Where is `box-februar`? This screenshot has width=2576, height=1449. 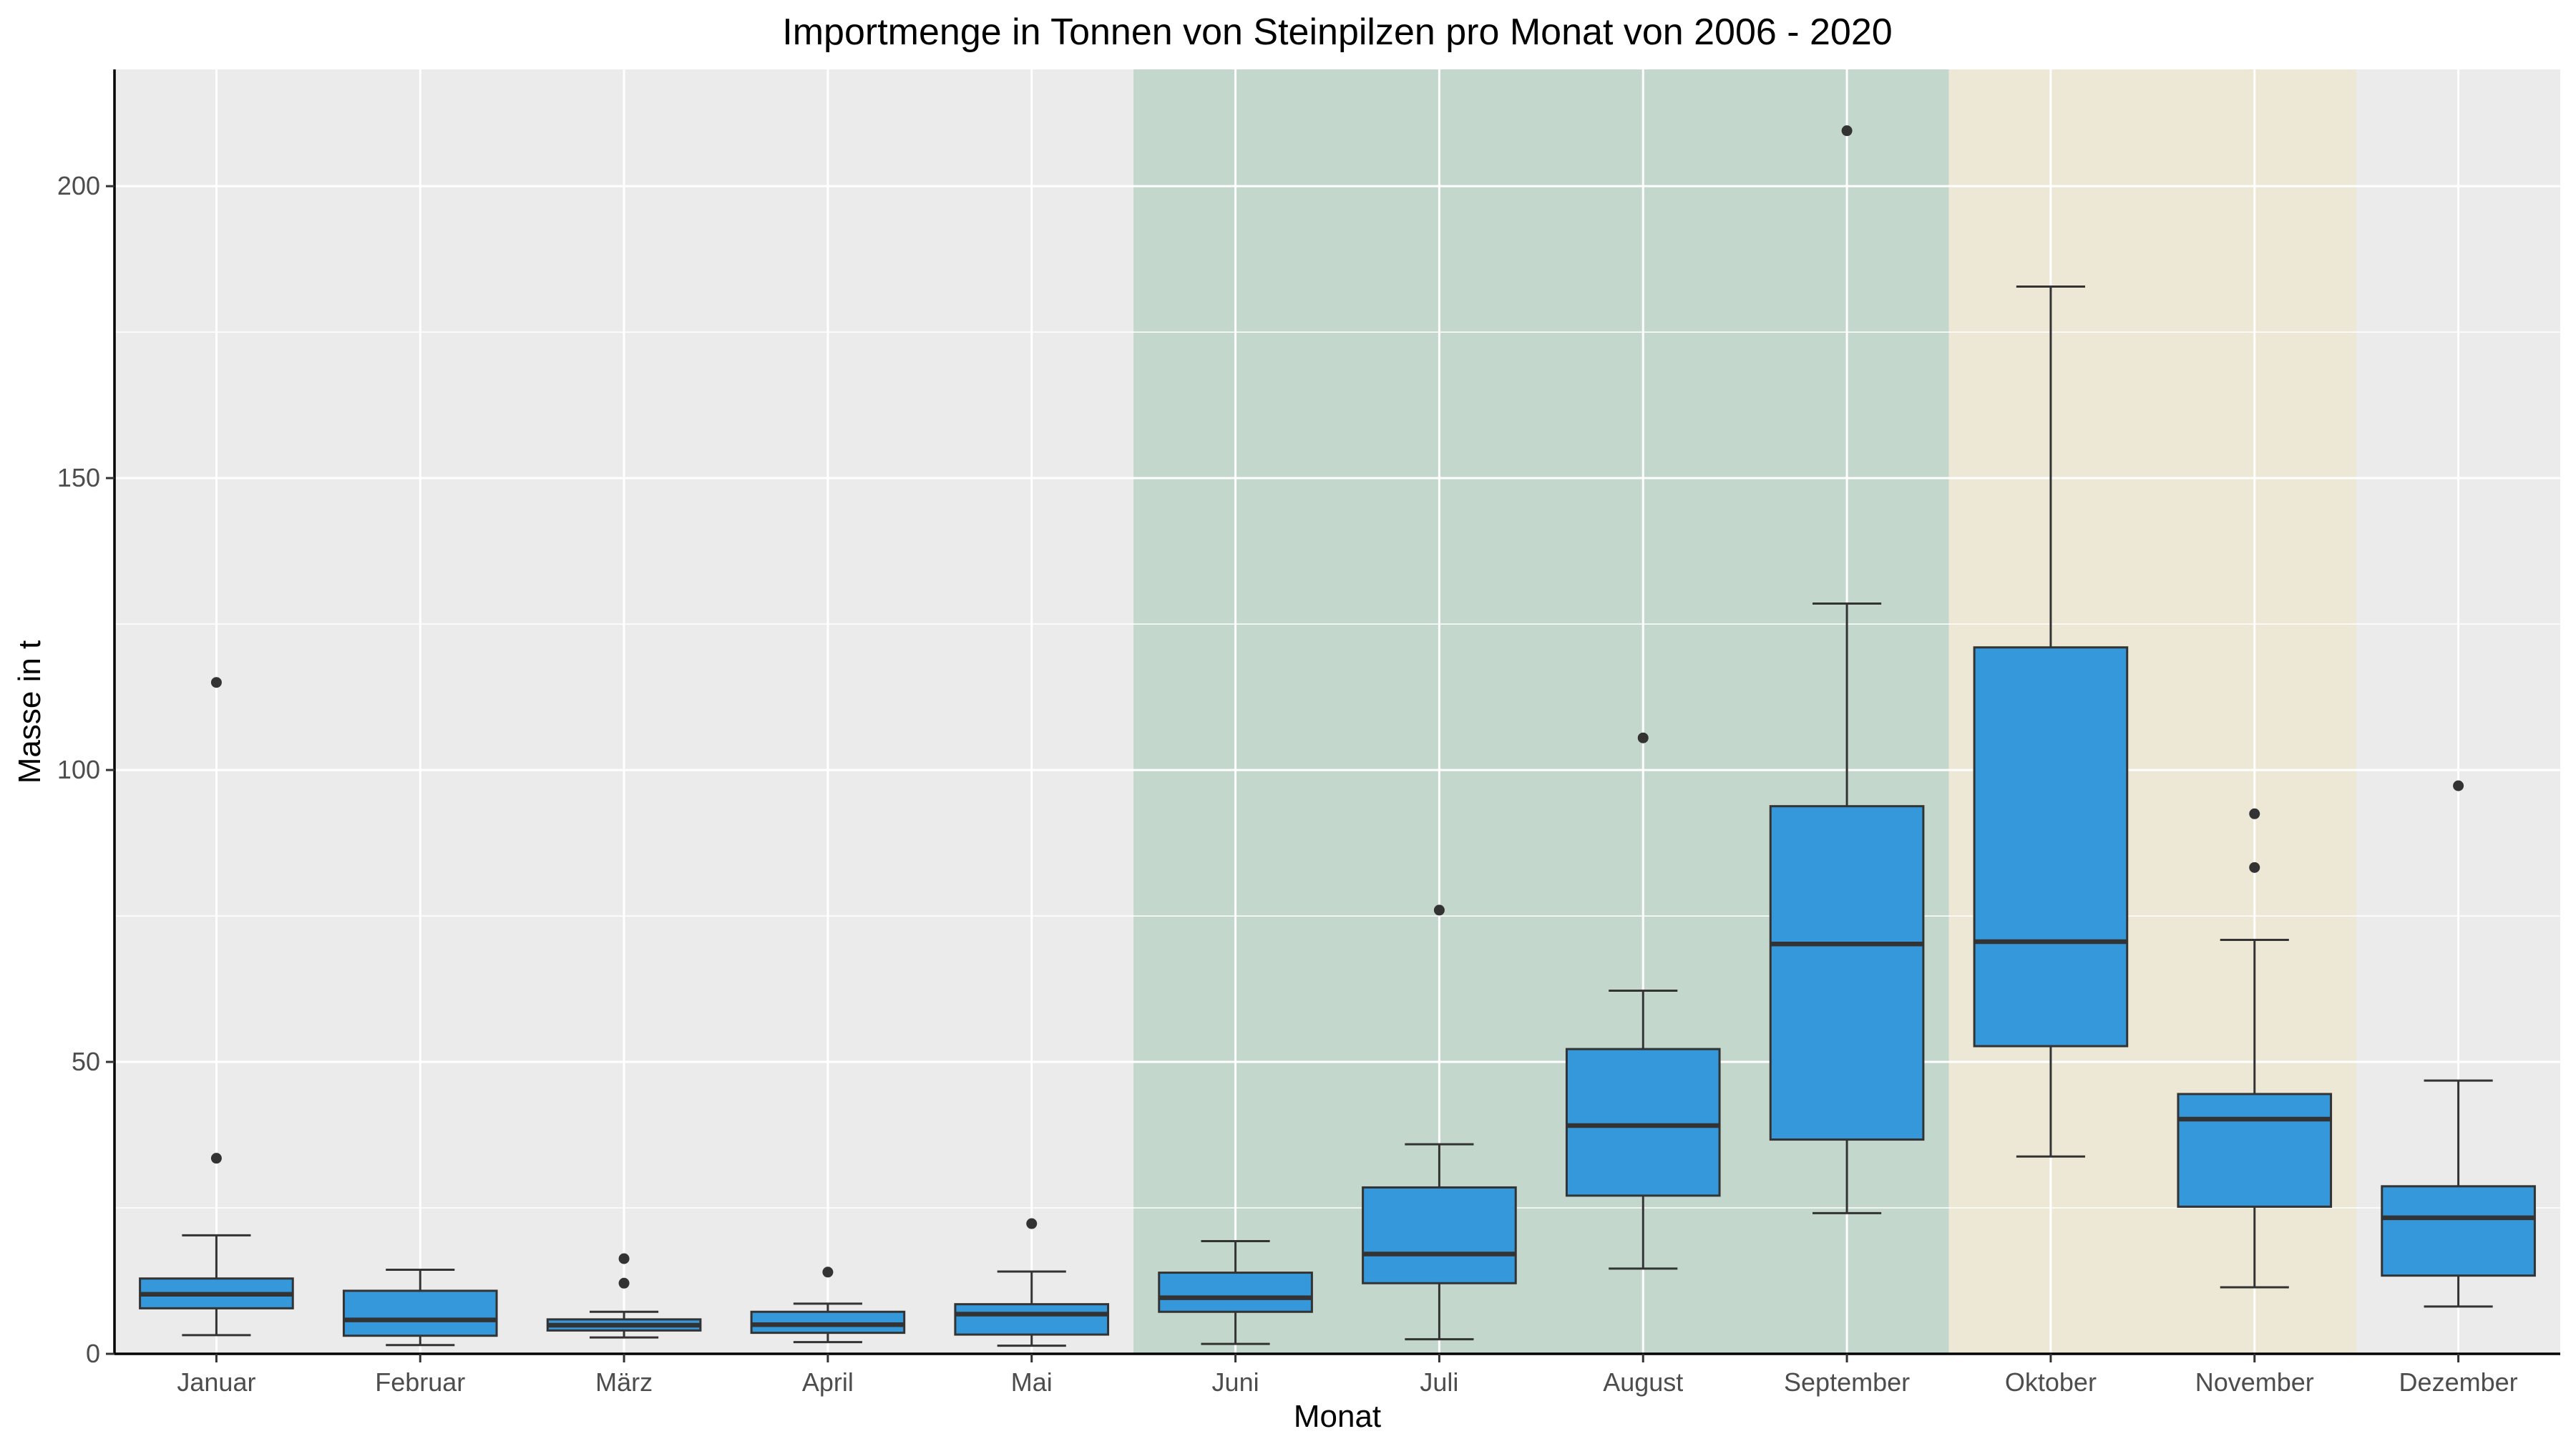
box-februar is located at coordinates (420, 1308).